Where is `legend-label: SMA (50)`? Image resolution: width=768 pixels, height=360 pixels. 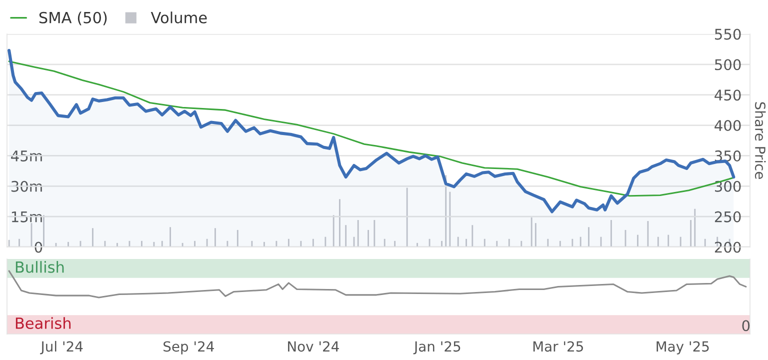 legend-label: SMA (50) is located at coordinates (73, 19).